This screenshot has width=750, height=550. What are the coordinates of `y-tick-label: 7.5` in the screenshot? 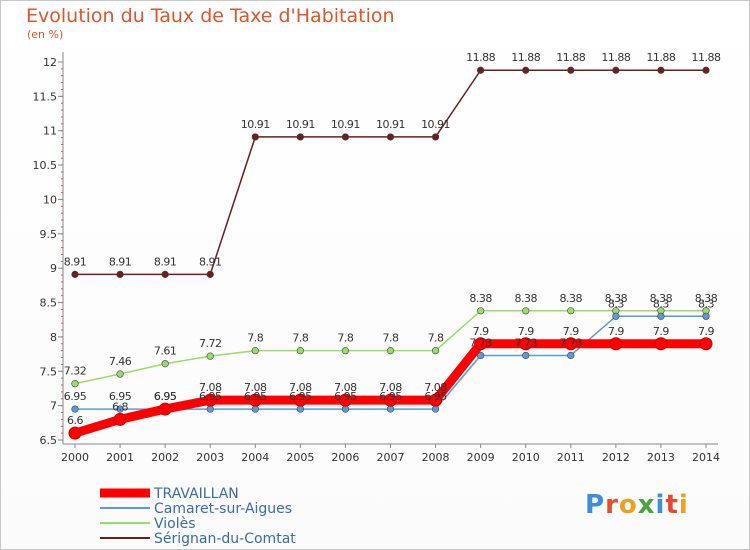 It's located at (49, 371).